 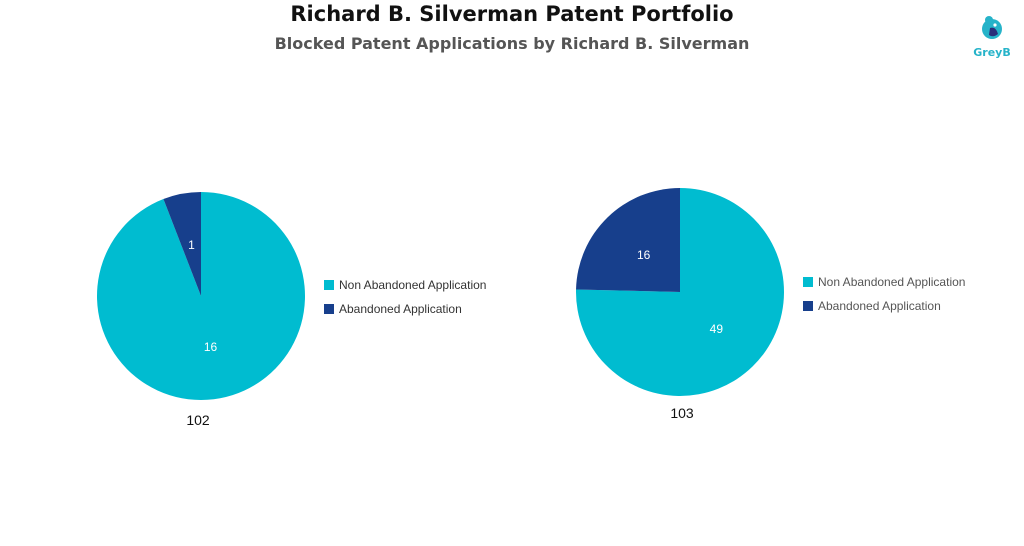 I want to click on chart-label-102: 102, so click(x=198, y=420).